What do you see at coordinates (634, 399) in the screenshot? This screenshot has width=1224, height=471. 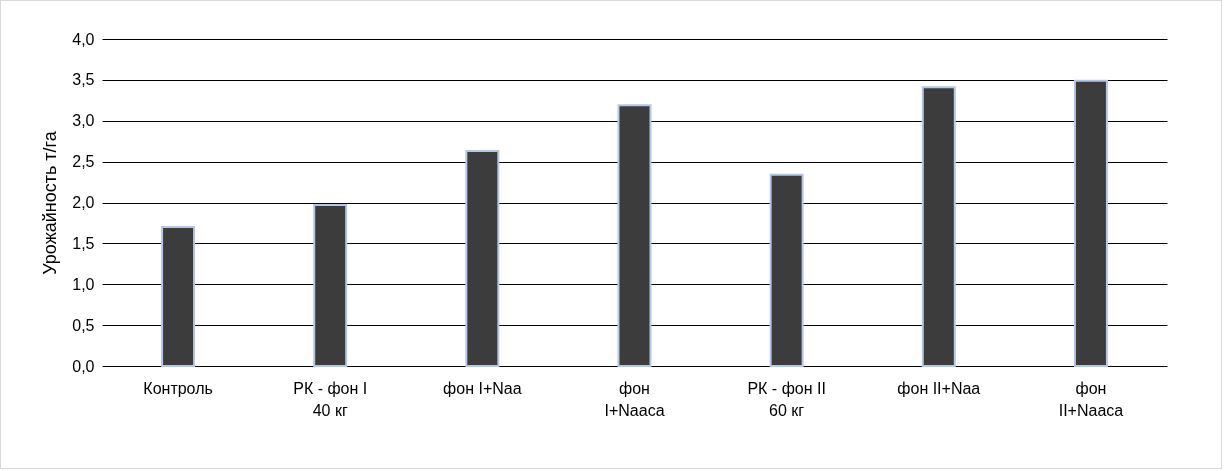 I see `x-tick-label: фон I+Naaca` at bounding box center [634, 399].